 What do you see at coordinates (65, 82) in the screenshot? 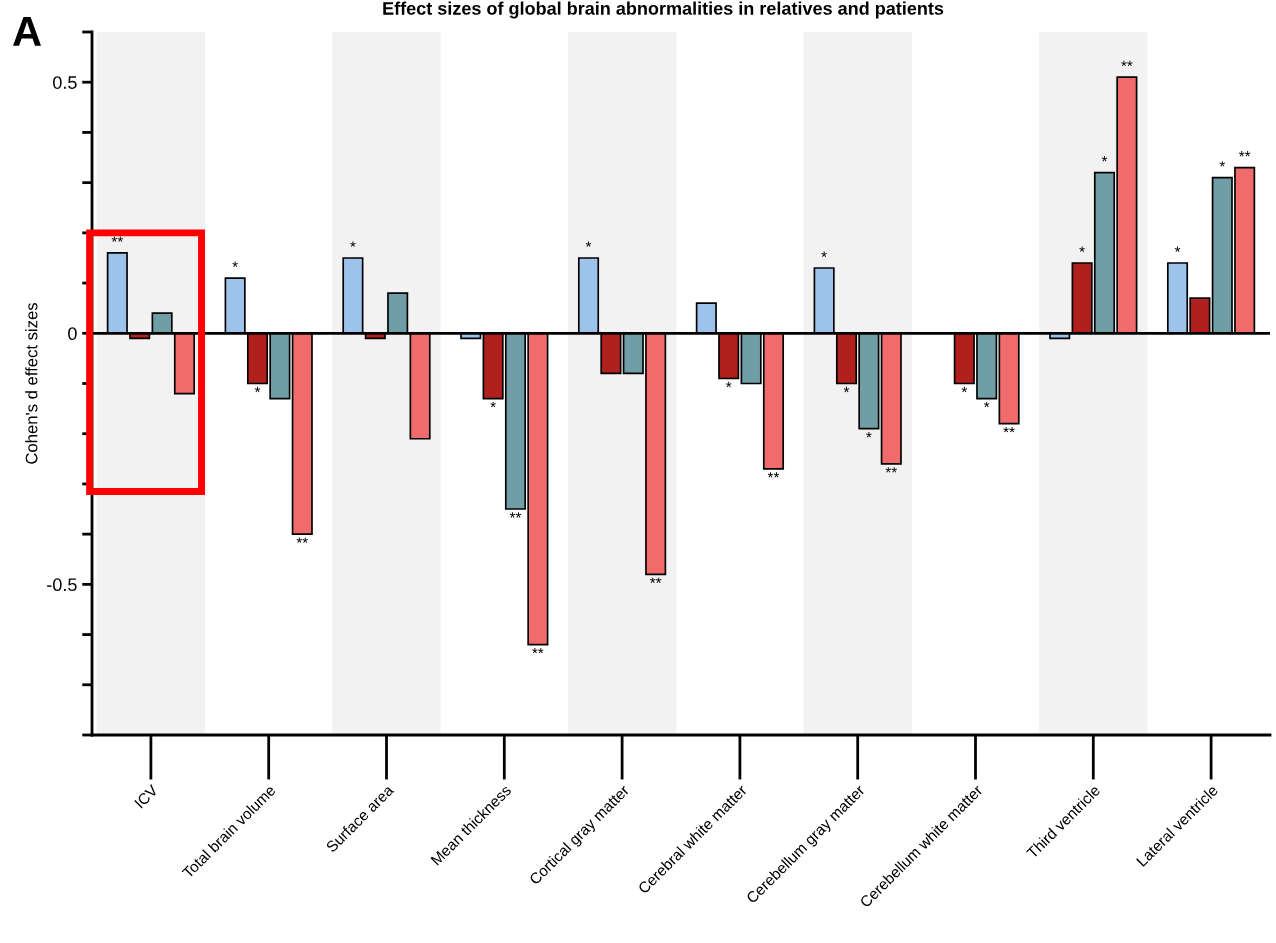
I see `y-tick-label: 0.5` at bounding box center [65, 82].